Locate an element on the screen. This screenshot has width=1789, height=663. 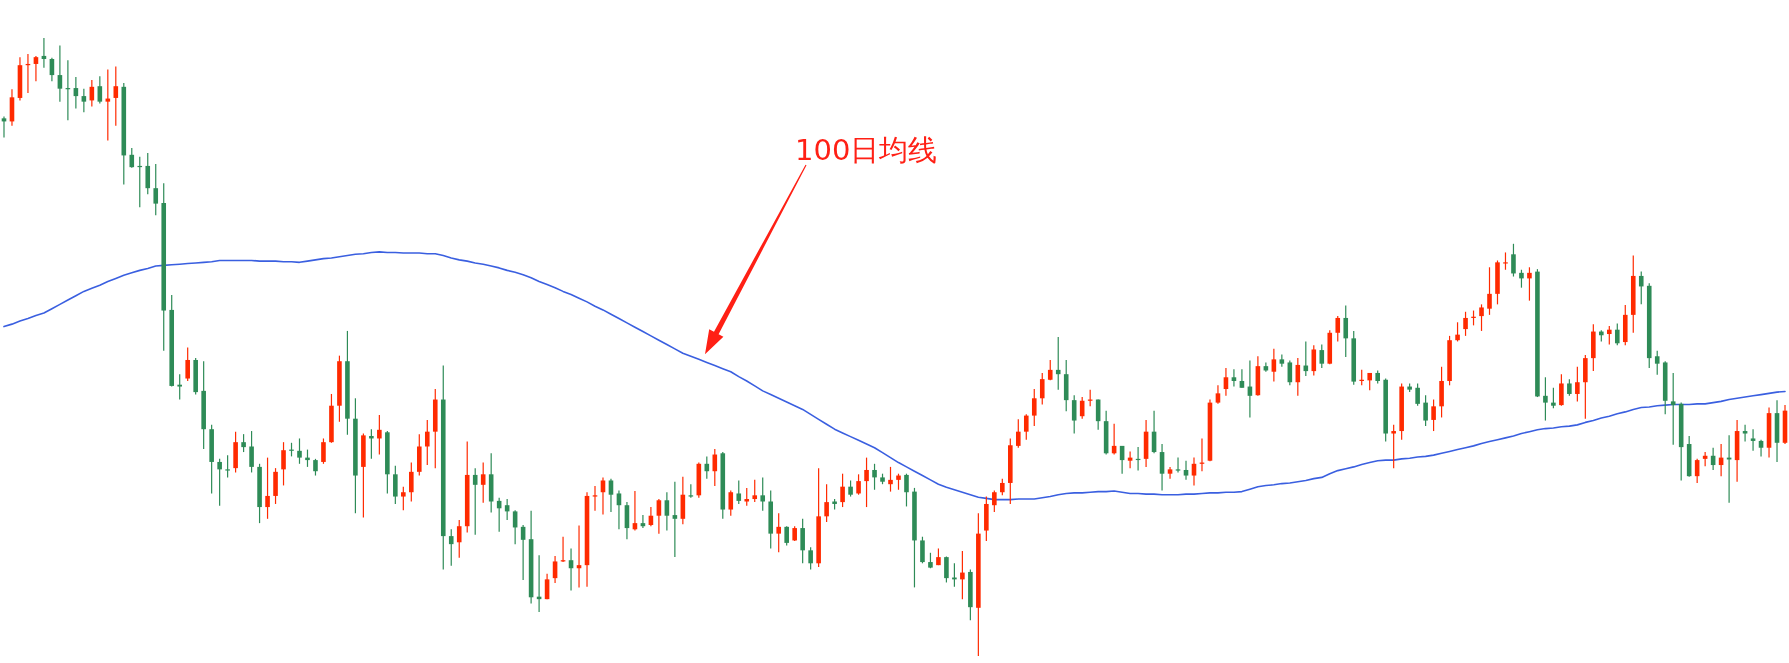
annotation: 100日均线 is located at coordinates (866, 150).